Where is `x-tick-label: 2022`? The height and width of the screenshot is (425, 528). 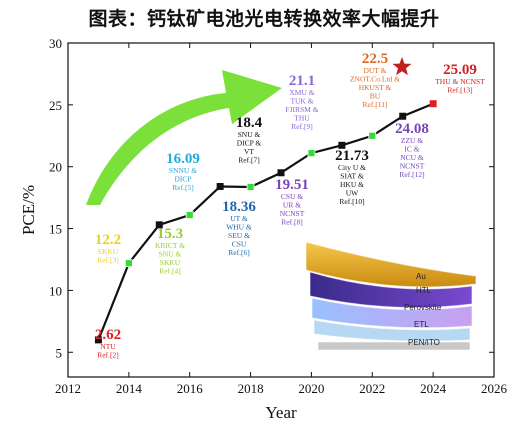
x-tick-label: 2022 is located at coordinates (372, 388).